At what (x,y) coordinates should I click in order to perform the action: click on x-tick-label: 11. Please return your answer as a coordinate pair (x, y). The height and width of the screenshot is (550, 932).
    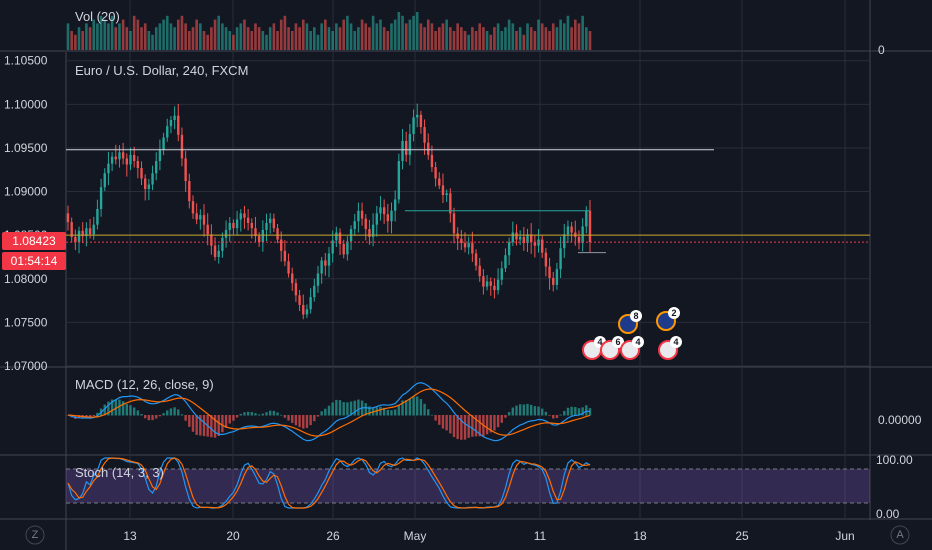
    Looking at the image, I should click on (540, 536).